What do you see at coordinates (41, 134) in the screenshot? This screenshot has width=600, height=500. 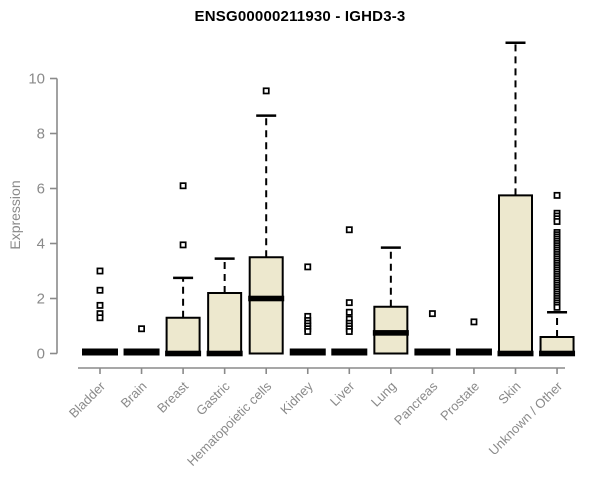 I see `y-tick-label: 8` at bounding box center [41, 134].